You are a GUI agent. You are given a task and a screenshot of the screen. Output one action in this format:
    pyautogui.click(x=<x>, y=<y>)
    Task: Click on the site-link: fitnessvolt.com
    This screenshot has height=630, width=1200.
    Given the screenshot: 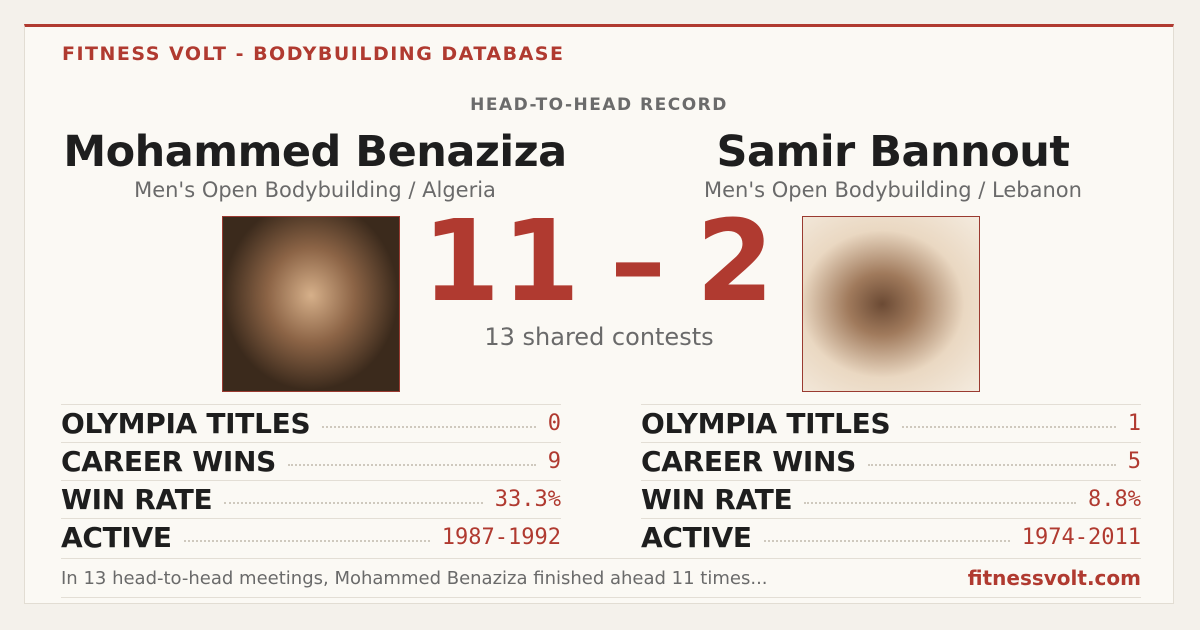 What is the action you would take?
    pyautogui.click(x=1054, y=578)
    